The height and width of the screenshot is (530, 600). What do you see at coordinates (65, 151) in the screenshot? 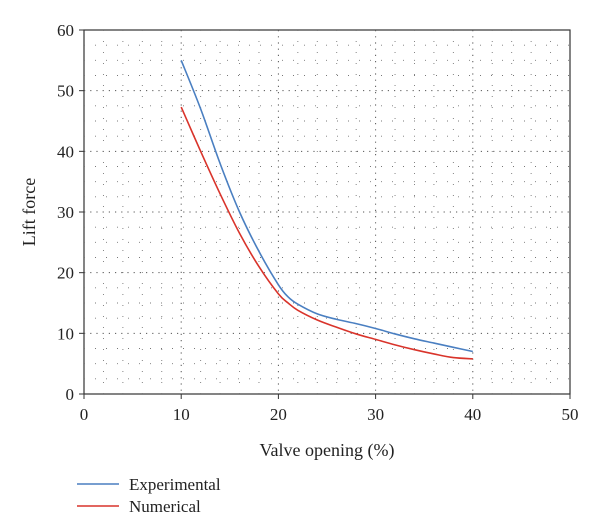
I see `y-tick-label: 40` at bounding box center [65, 151].